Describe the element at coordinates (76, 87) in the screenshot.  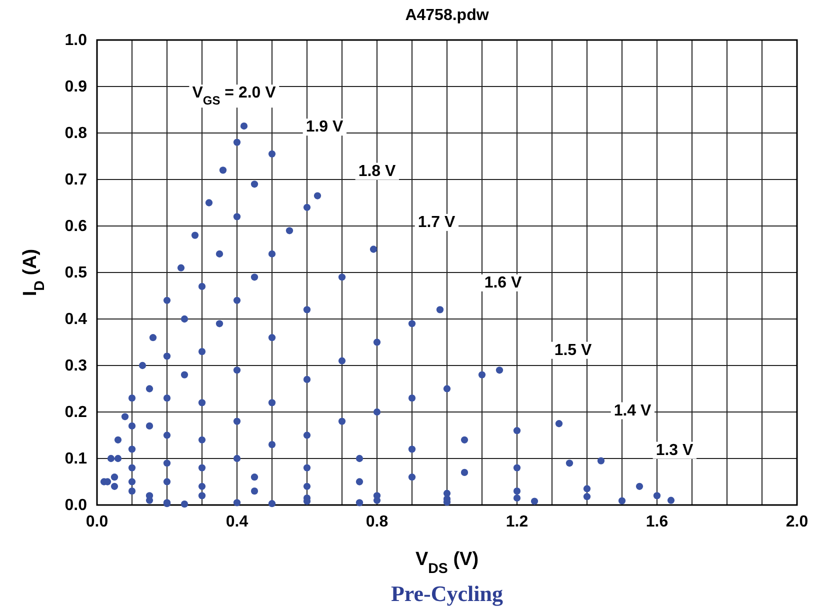
I see `y-tick-label: 0.9` at that location.